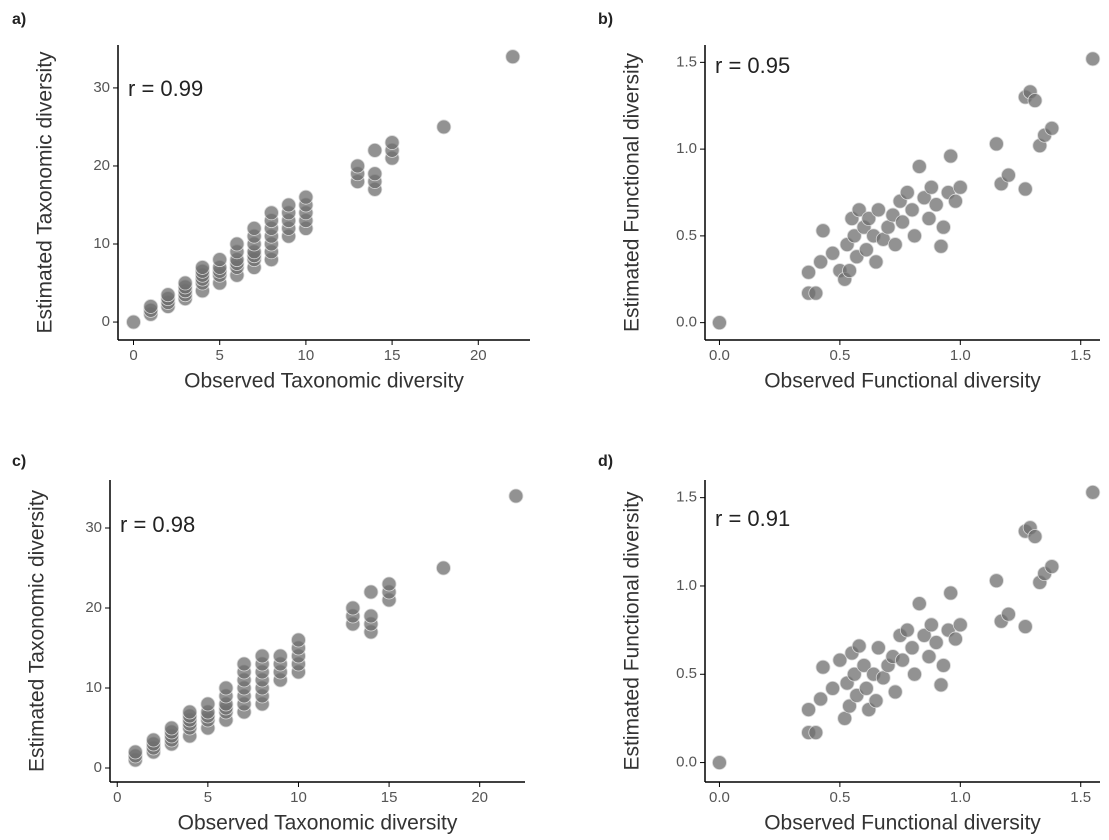  Describe the element at coordinates (208, 797) in the screenshot. I see `x-tick-label: 5` at that location.